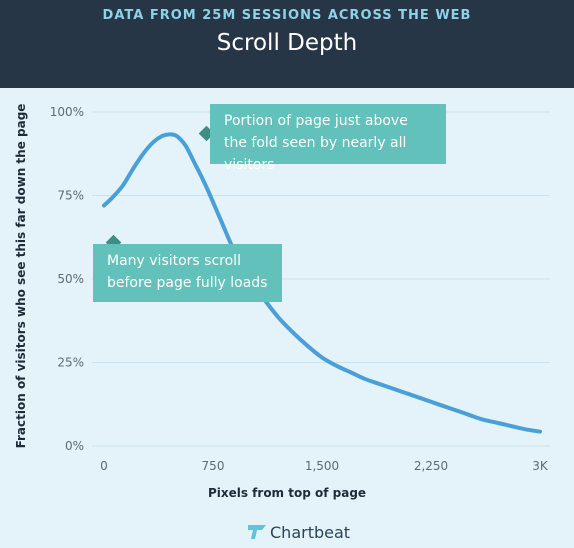  What do you see at coordinates (70, 196) in the screenshot?
I see `y-tick-label: 75%` at bounding box center [70, 196].